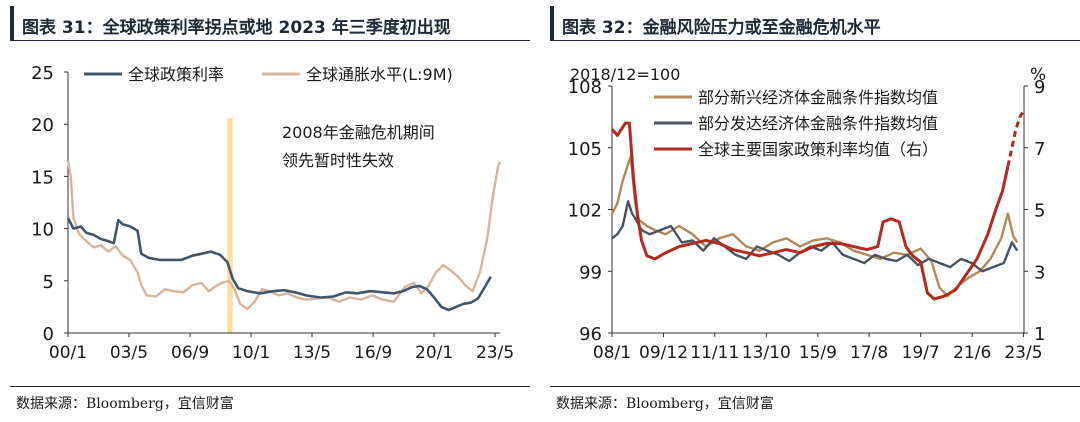 This screenshot has height=422, width=1080. I want to click on x-tick-label: 00/1, so click(68, 353).